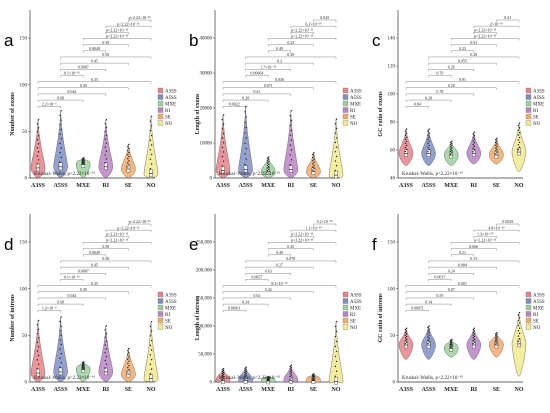  I want to click on panel-letter-a: a, so click(9, 40).